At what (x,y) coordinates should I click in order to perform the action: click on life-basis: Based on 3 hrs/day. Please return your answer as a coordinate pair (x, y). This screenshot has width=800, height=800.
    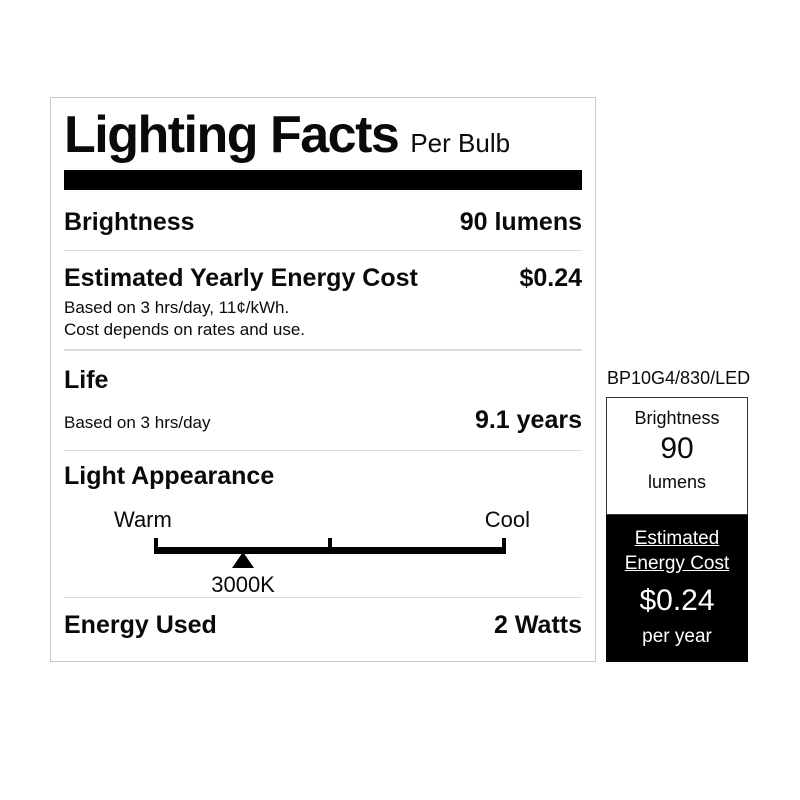
    Looking at the image, I should click on (137, 422).